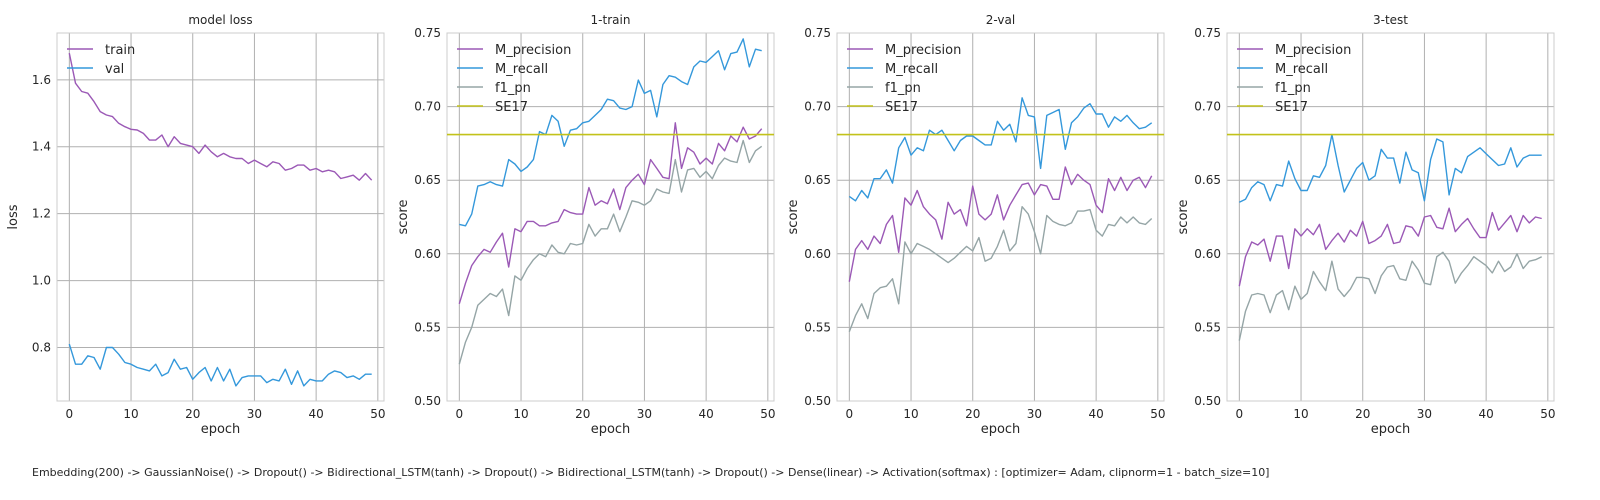 The height and width of the screenshot is (500, 1600). I want to click on y-tick-label: 1.2, so click(41, 214).